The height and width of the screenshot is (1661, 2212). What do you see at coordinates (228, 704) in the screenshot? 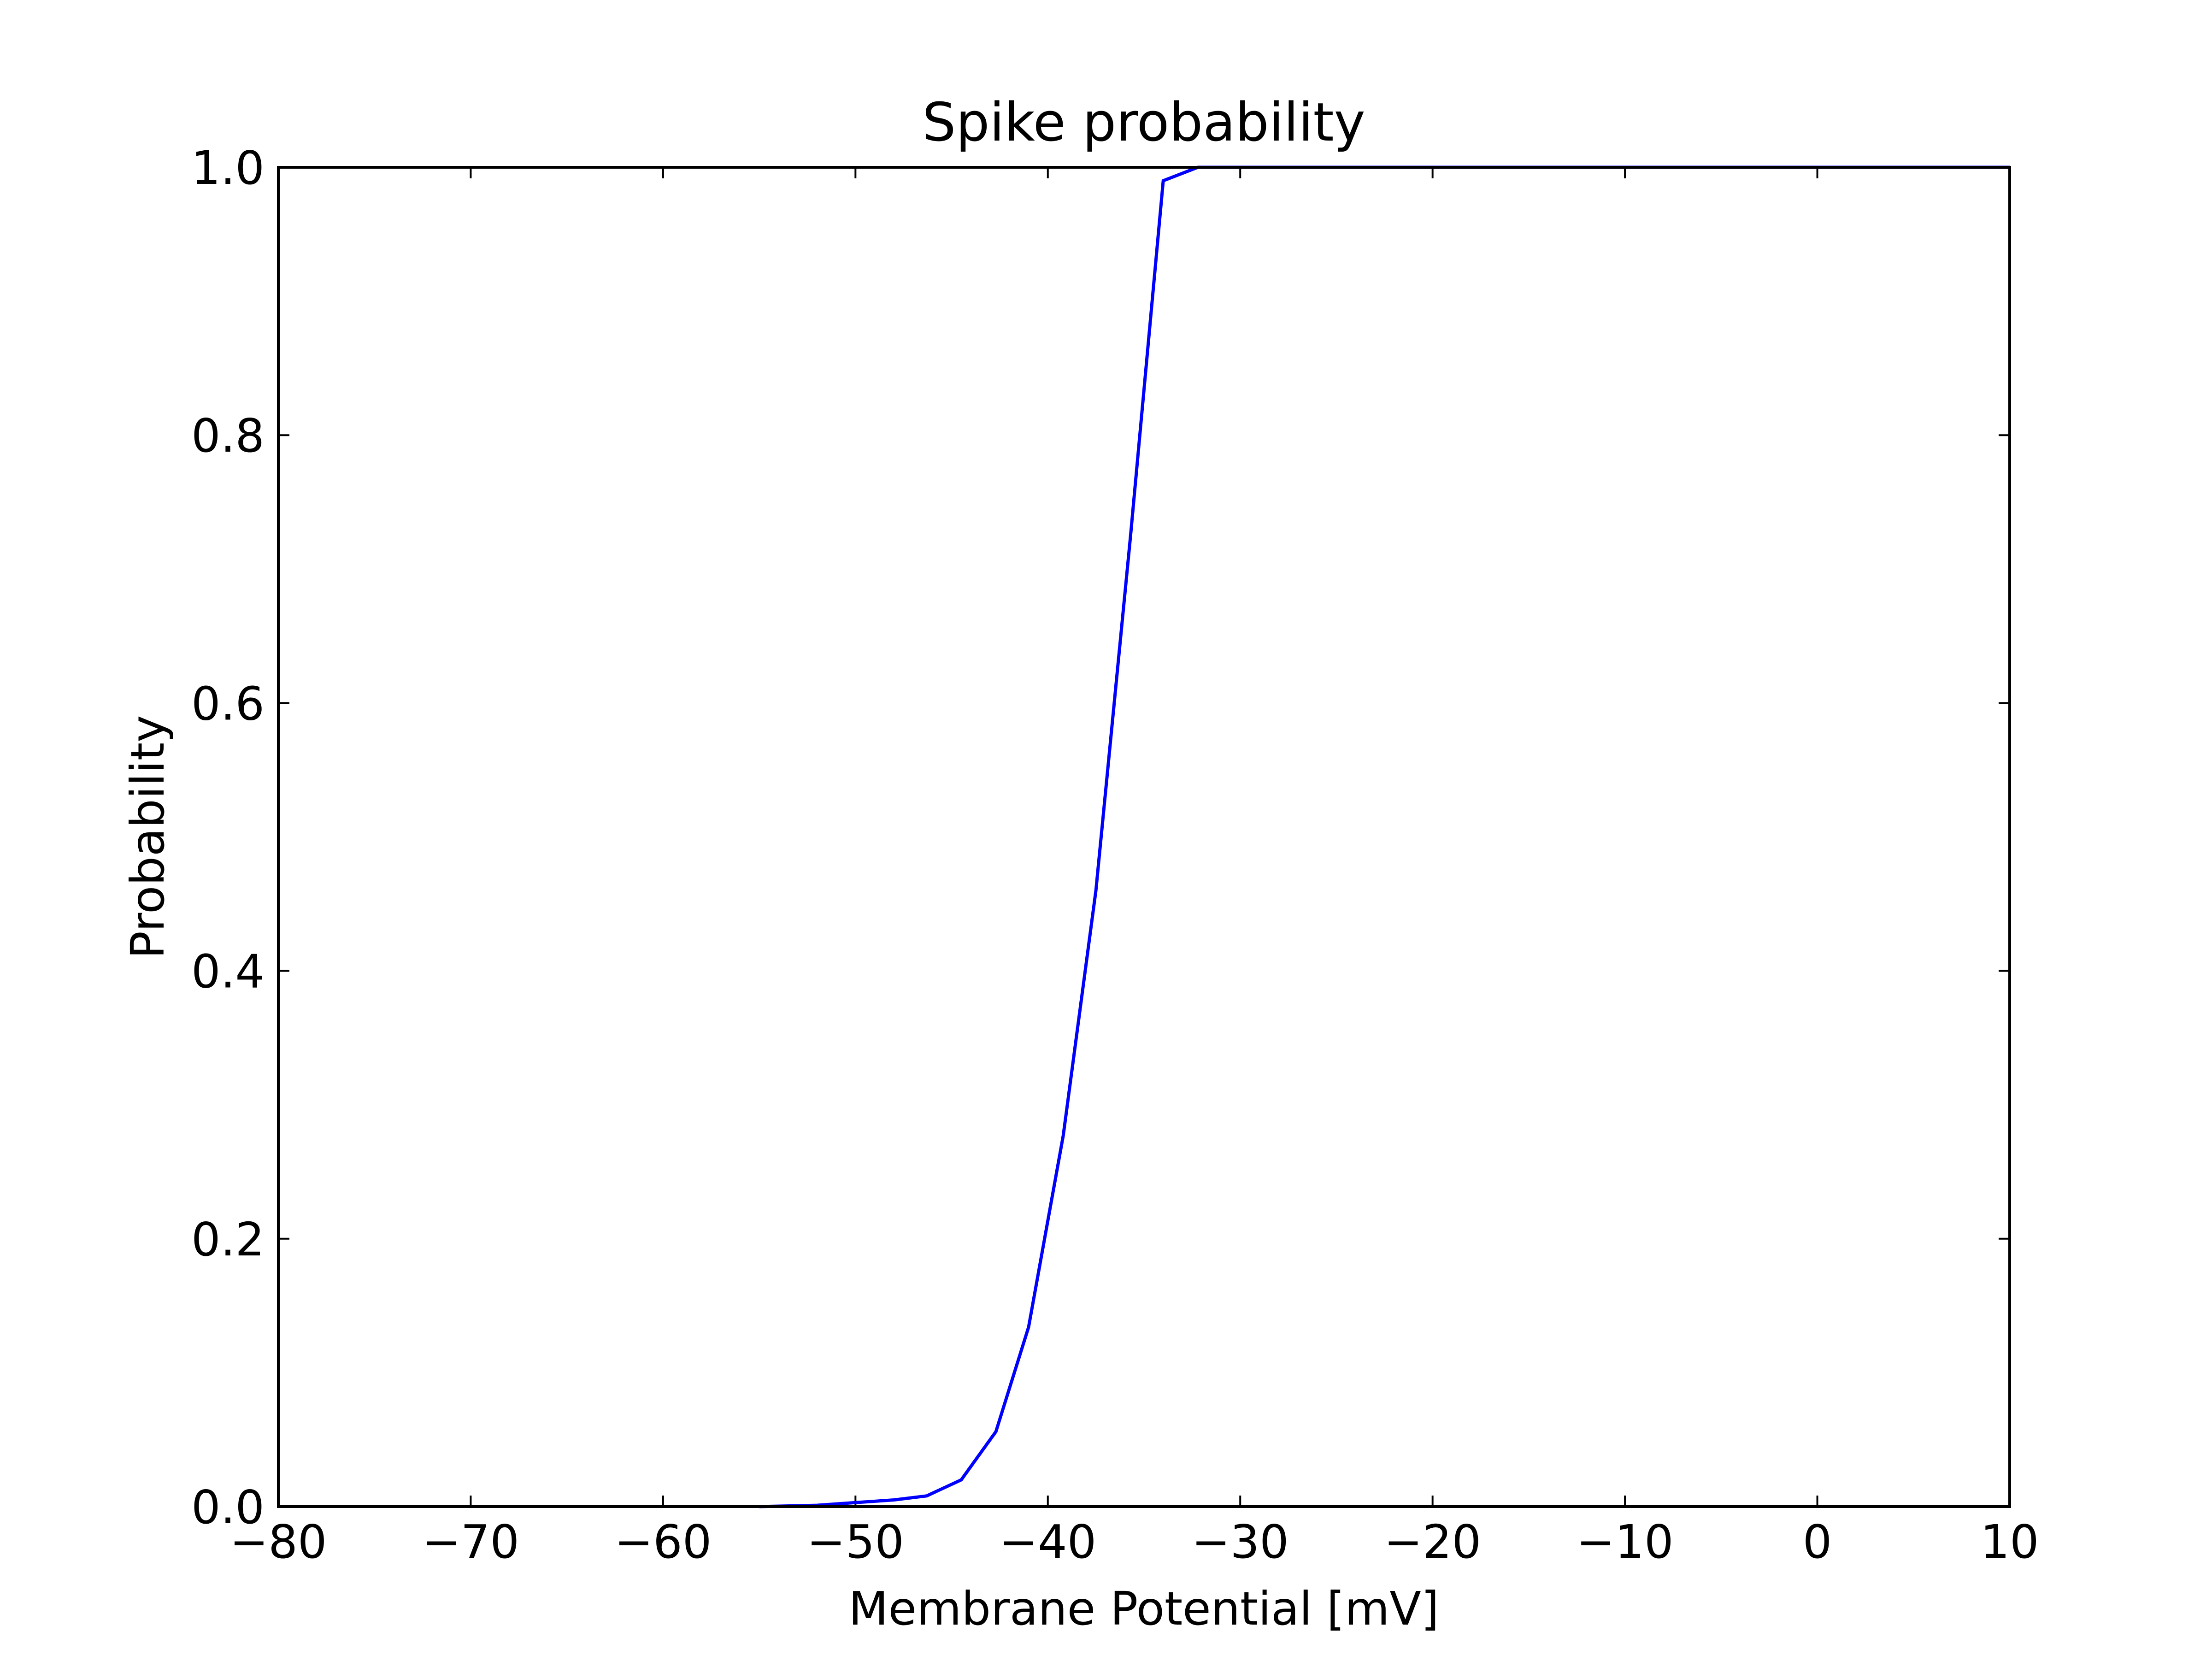
I see `y-tick-label: 0.6` at bounding box center [228, 704].